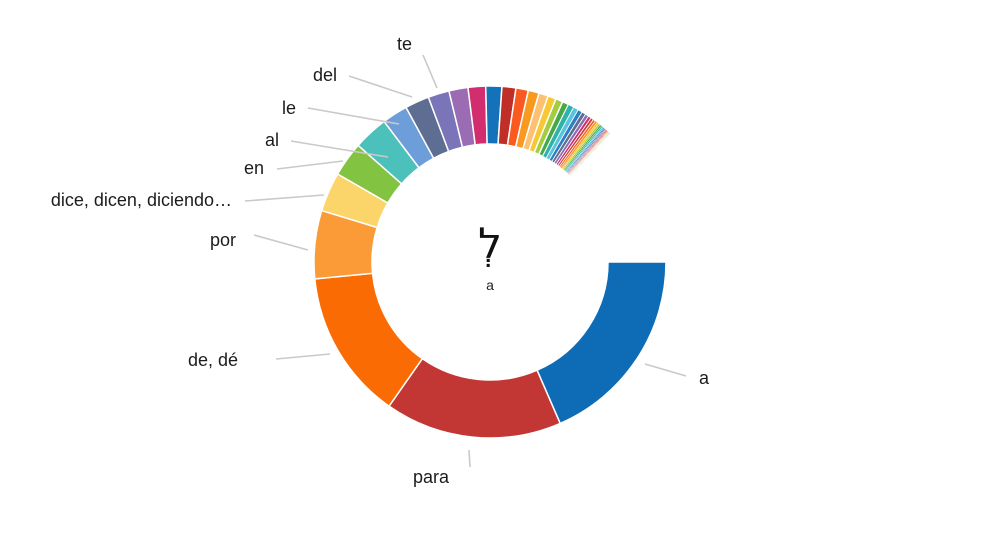 The image size is (984, 533). What do you see at coordinates (601, 343) in the screenshot?
I see `arc-segment-a` at bounding box center [601, 343].